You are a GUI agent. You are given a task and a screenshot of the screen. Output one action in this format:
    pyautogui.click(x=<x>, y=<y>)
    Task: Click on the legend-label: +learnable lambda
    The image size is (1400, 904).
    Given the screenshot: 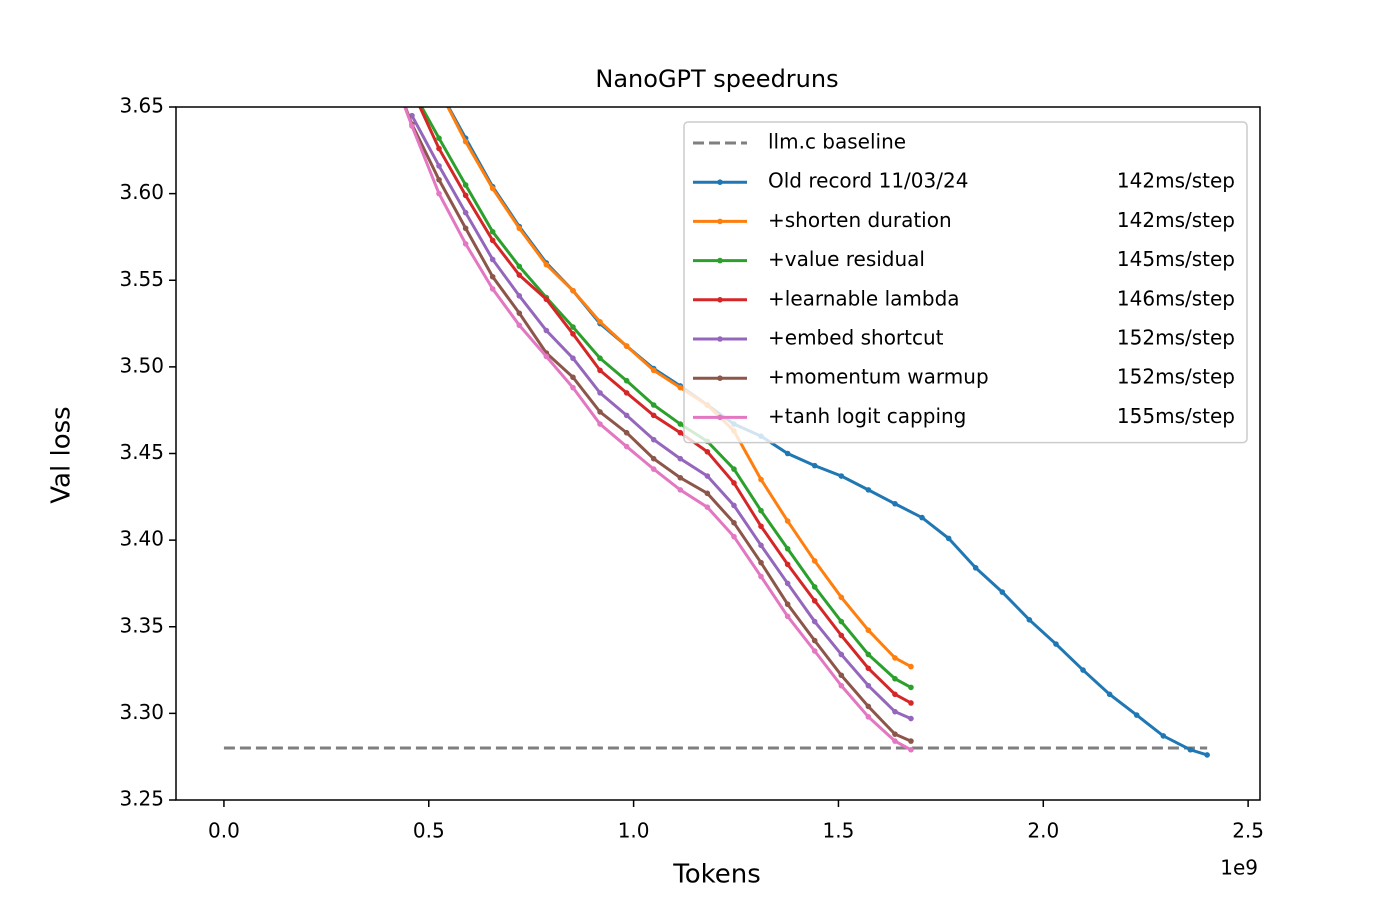 What is the action you would take?
    pyautogui.click(x=864, y=298)
    